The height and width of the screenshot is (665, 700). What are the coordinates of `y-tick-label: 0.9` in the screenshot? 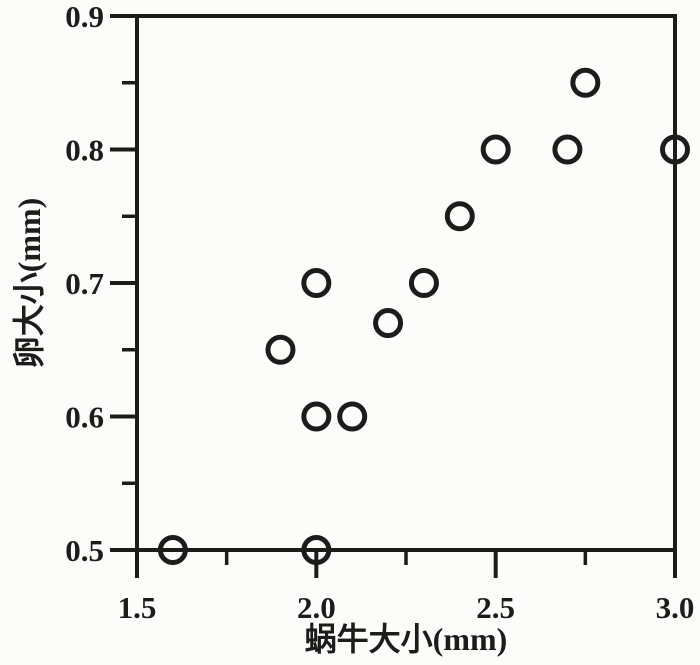 It's located at (84, 17).